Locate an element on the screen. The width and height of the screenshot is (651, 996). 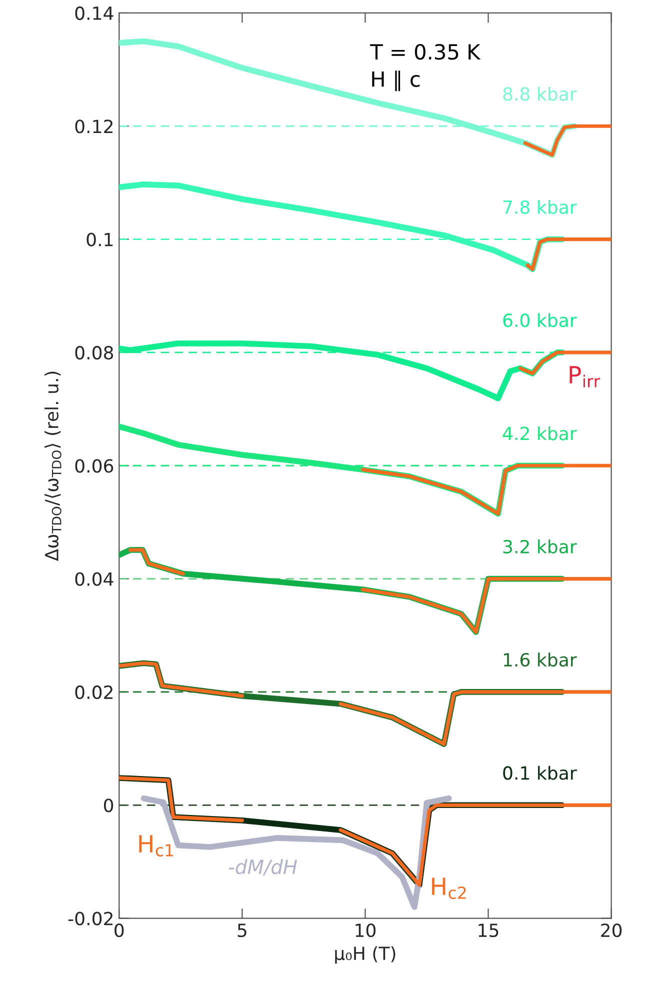
y-axis-title: Δω$_{TDO}$/⟨ω$_{TDO}$⟩ (rel. u.) is located at coordinates (53, 467).